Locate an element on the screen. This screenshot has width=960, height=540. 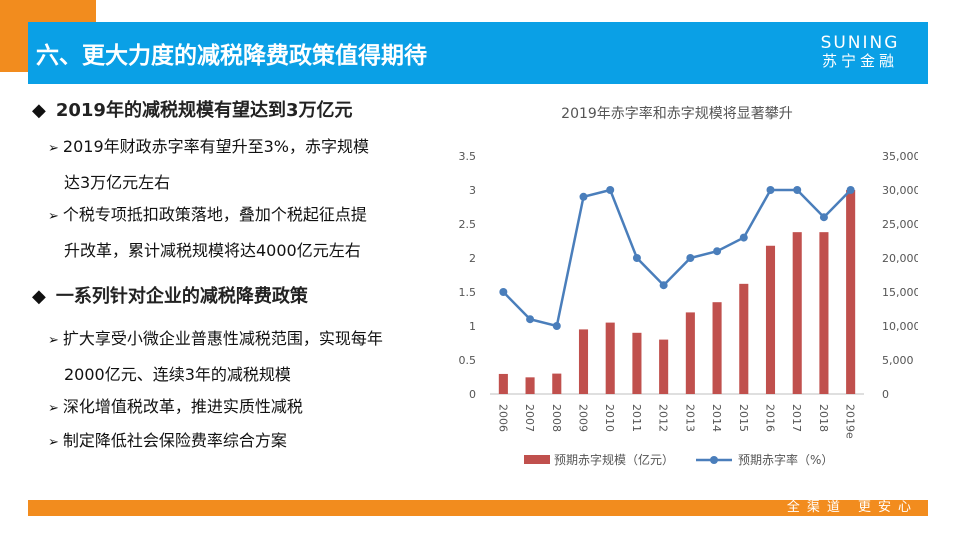
page-title: 六、更大力度的减税降费政策值得期待 is located at coordinates (231, 56).